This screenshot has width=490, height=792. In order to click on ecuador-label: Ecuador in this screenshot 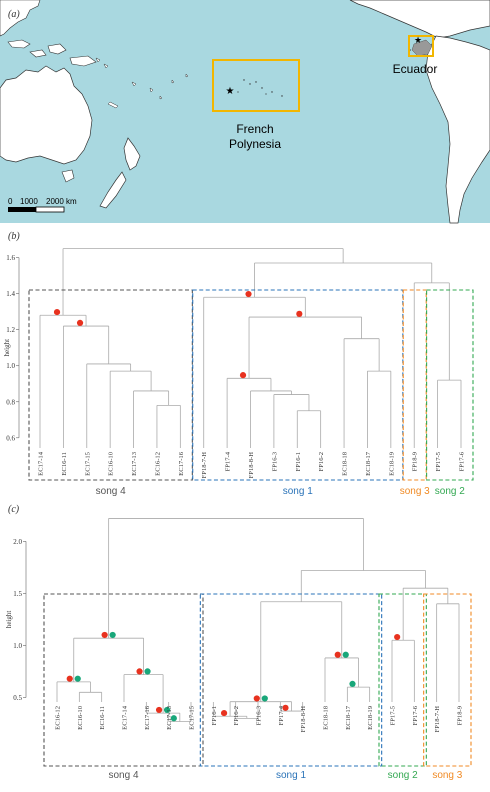, I will do `click(415, 69)`.